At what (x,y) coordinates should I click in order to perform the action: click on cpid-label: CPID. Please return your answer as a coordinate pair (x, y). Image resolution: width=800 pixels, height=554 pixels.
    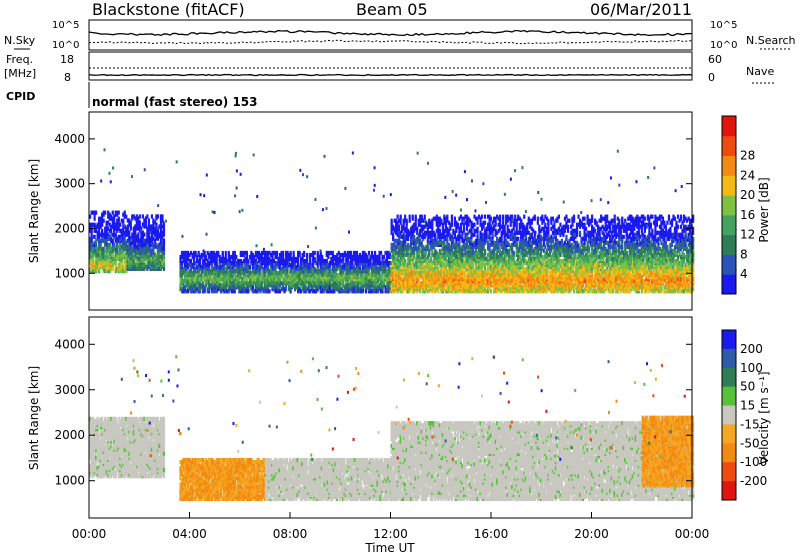
    Looking at the image, I should click on (20, 96).